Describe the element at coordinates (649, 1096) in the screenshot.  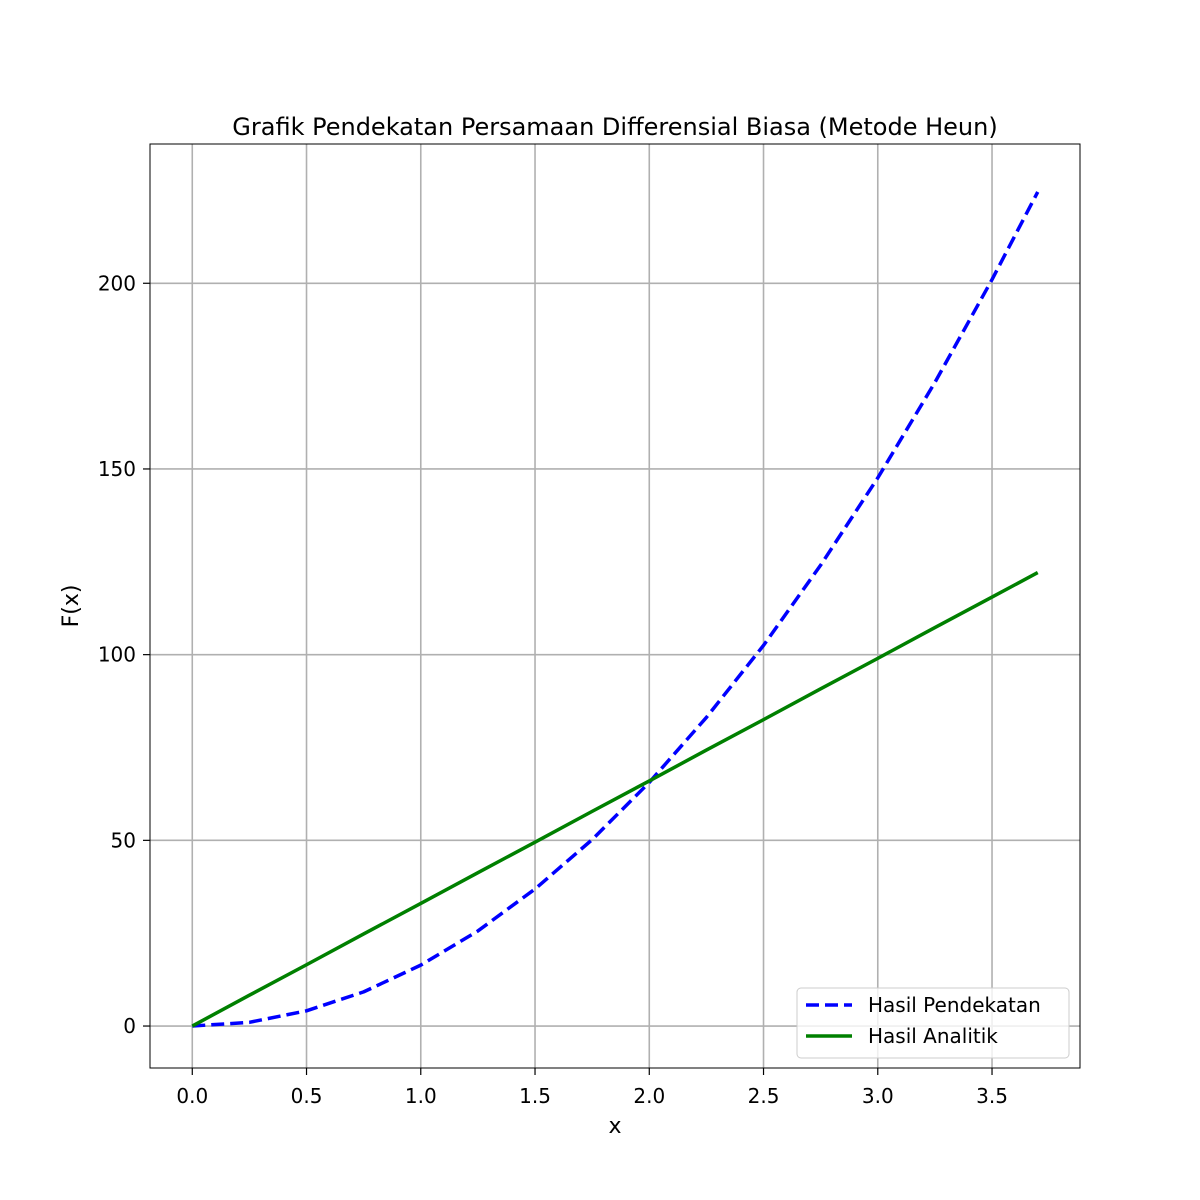
I see `x-tick-label: 2.0` at that location.